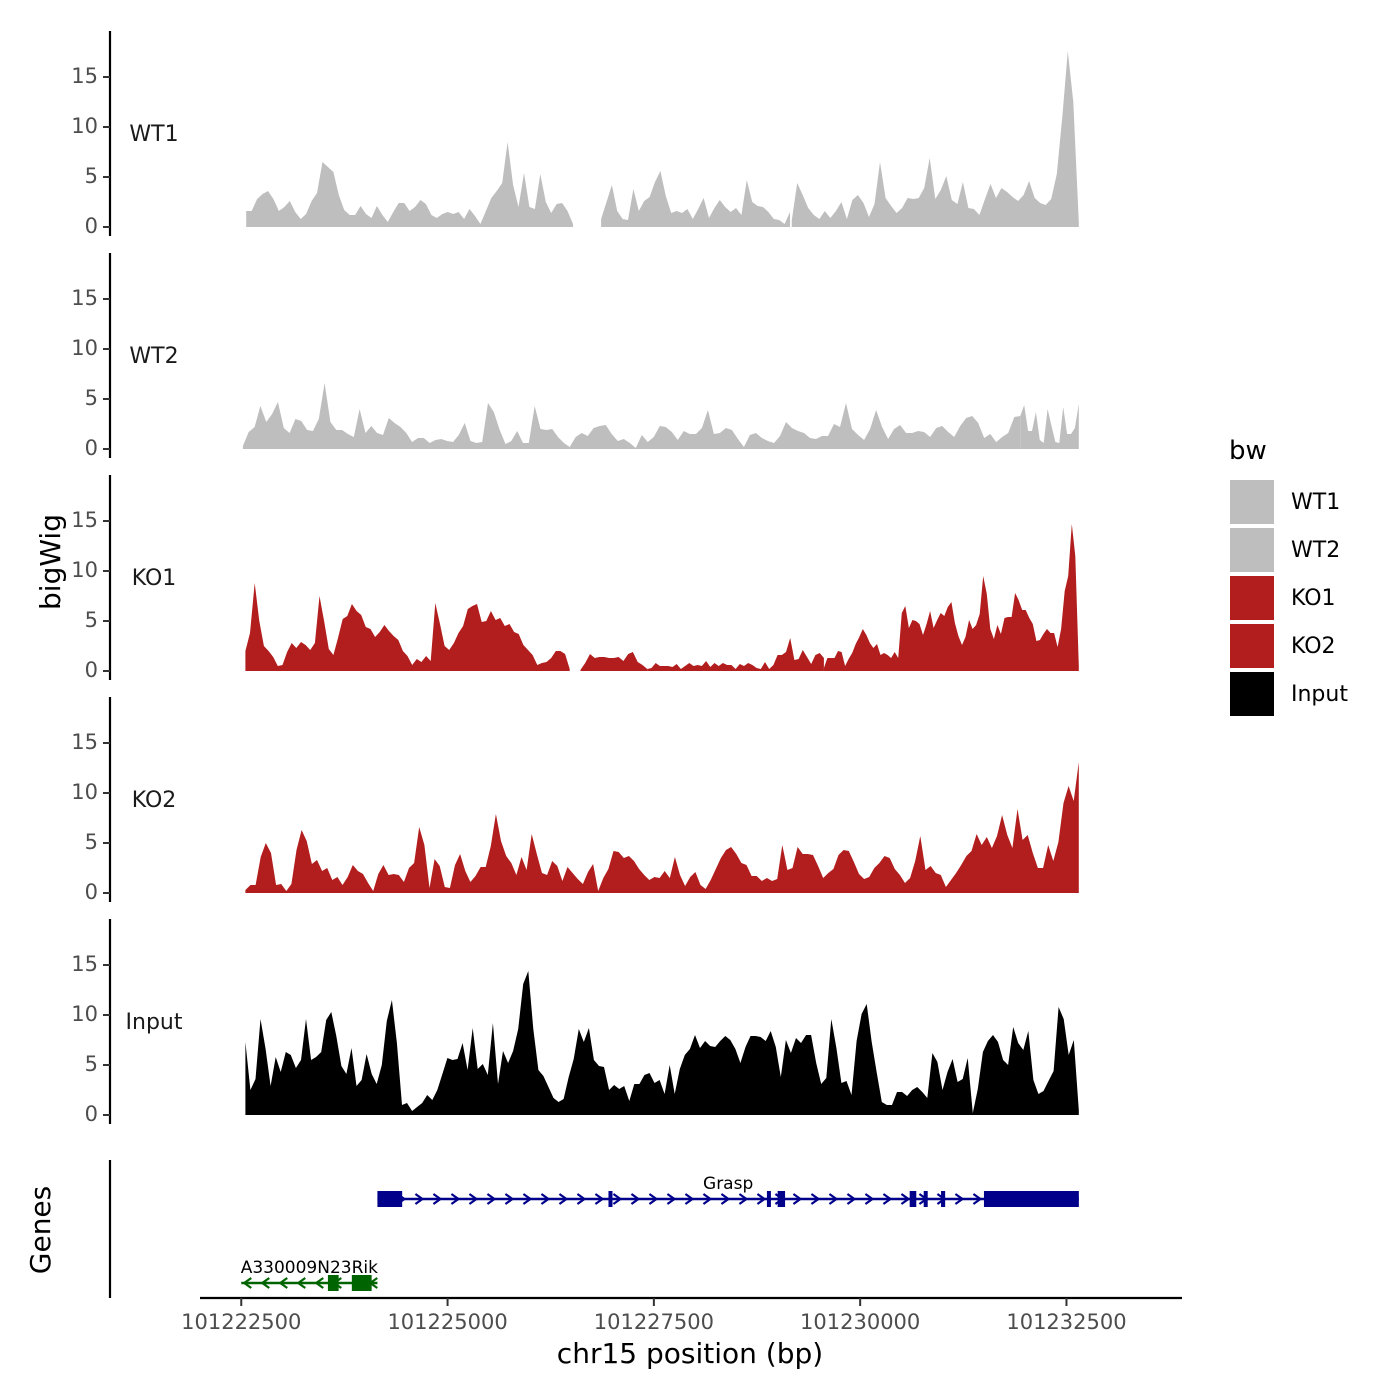  I want to click on track-ko1: 0 5 10 15 KO1, so click(575, 578).